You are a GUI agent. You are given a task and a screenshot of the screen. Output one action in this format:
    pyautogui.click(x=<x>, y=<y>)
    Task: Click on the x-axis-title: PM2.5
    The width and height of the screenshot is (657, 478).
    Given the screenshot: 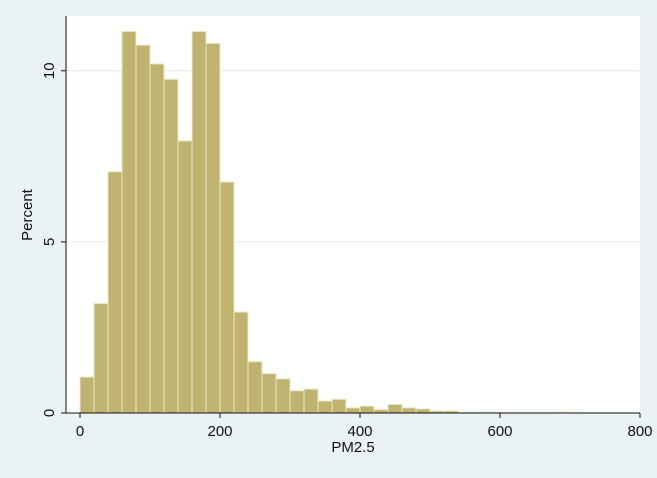 What is the action you would take?
    pyautogui.click(x=352, y=447)
    